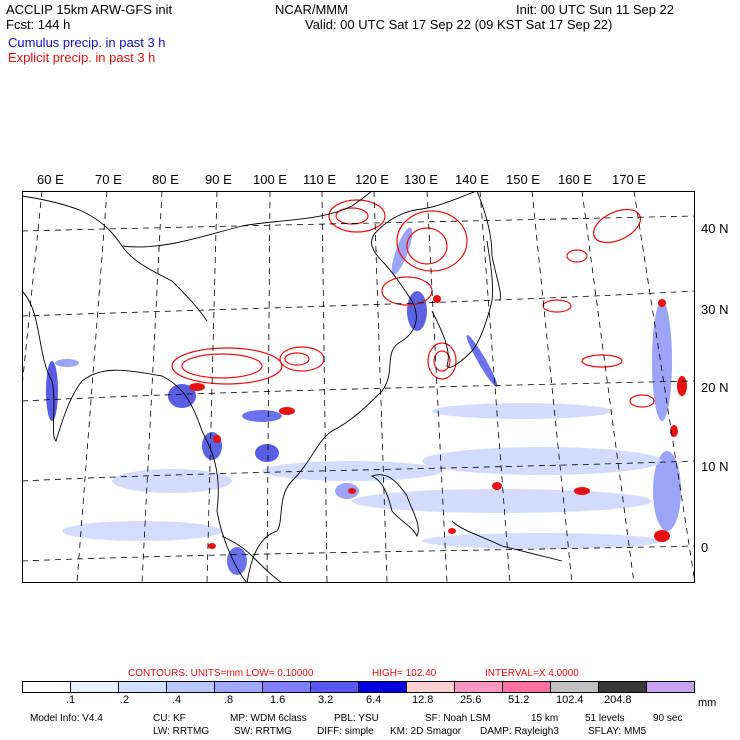 The height and width of the screenshot is (740, 740). I want to click on lon-label: 160 E, so click(575, 179).